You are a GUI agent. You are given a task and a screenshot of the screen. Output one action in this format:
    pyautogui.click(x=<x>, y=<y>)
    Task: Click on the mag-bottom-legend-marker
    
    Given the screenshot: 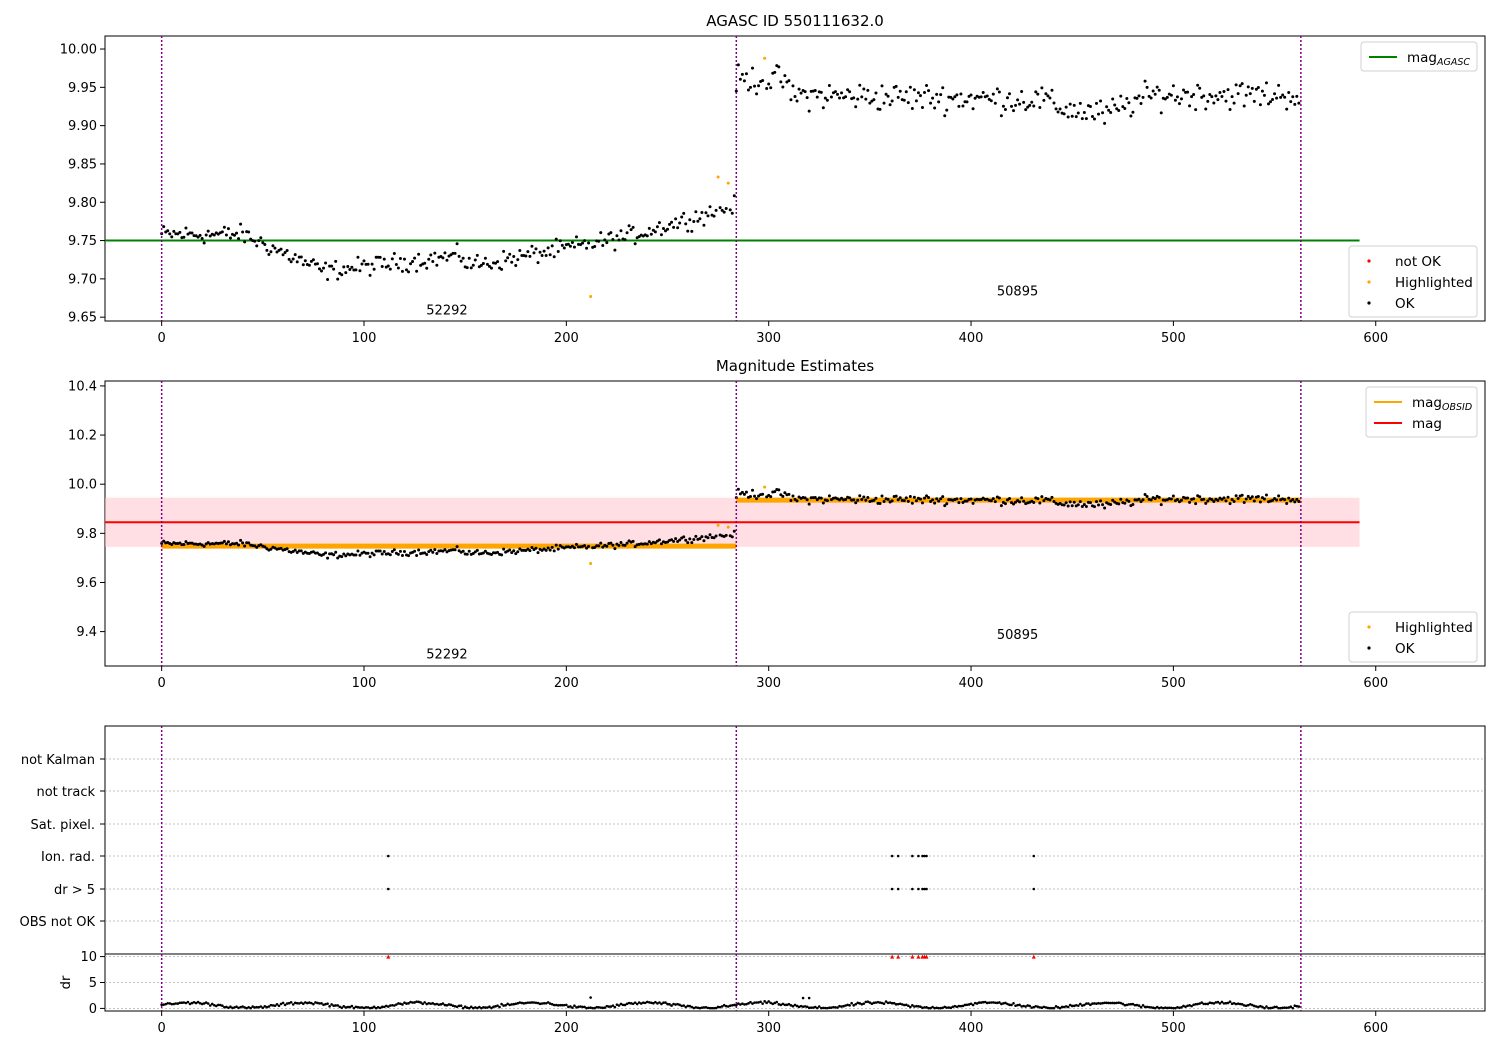 What is the action you would take?
    pyautogui.click(x=1369, y=627)
    